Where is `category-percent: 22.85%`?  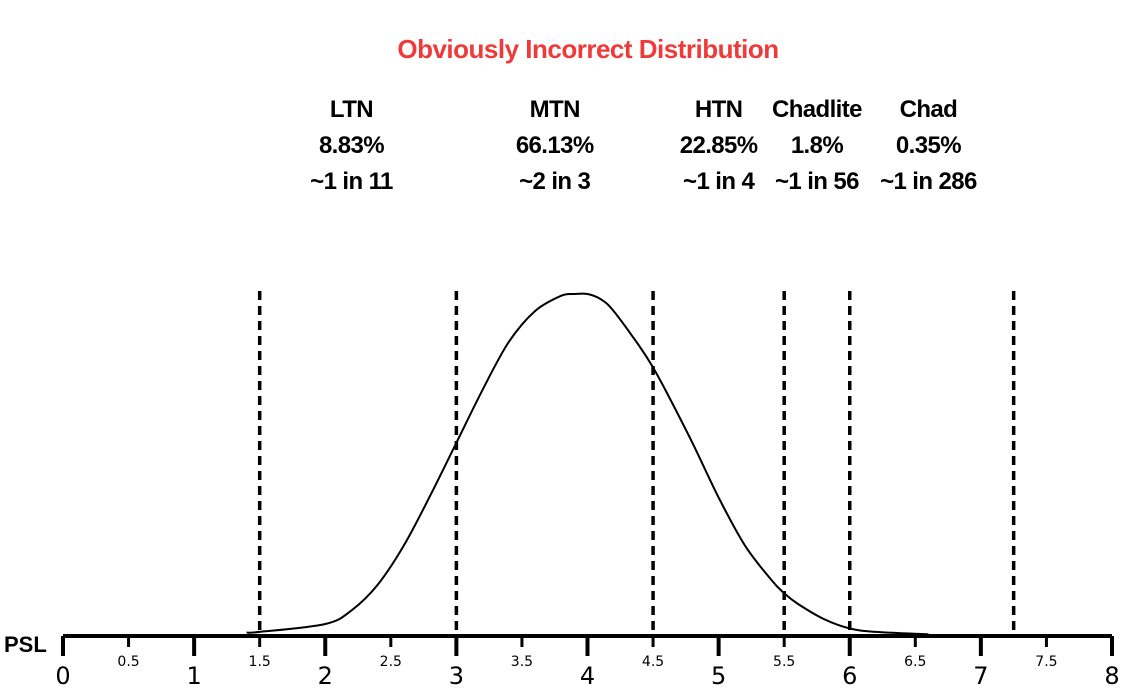
category-percent: 22.85% is located at coordinates (719, 145).